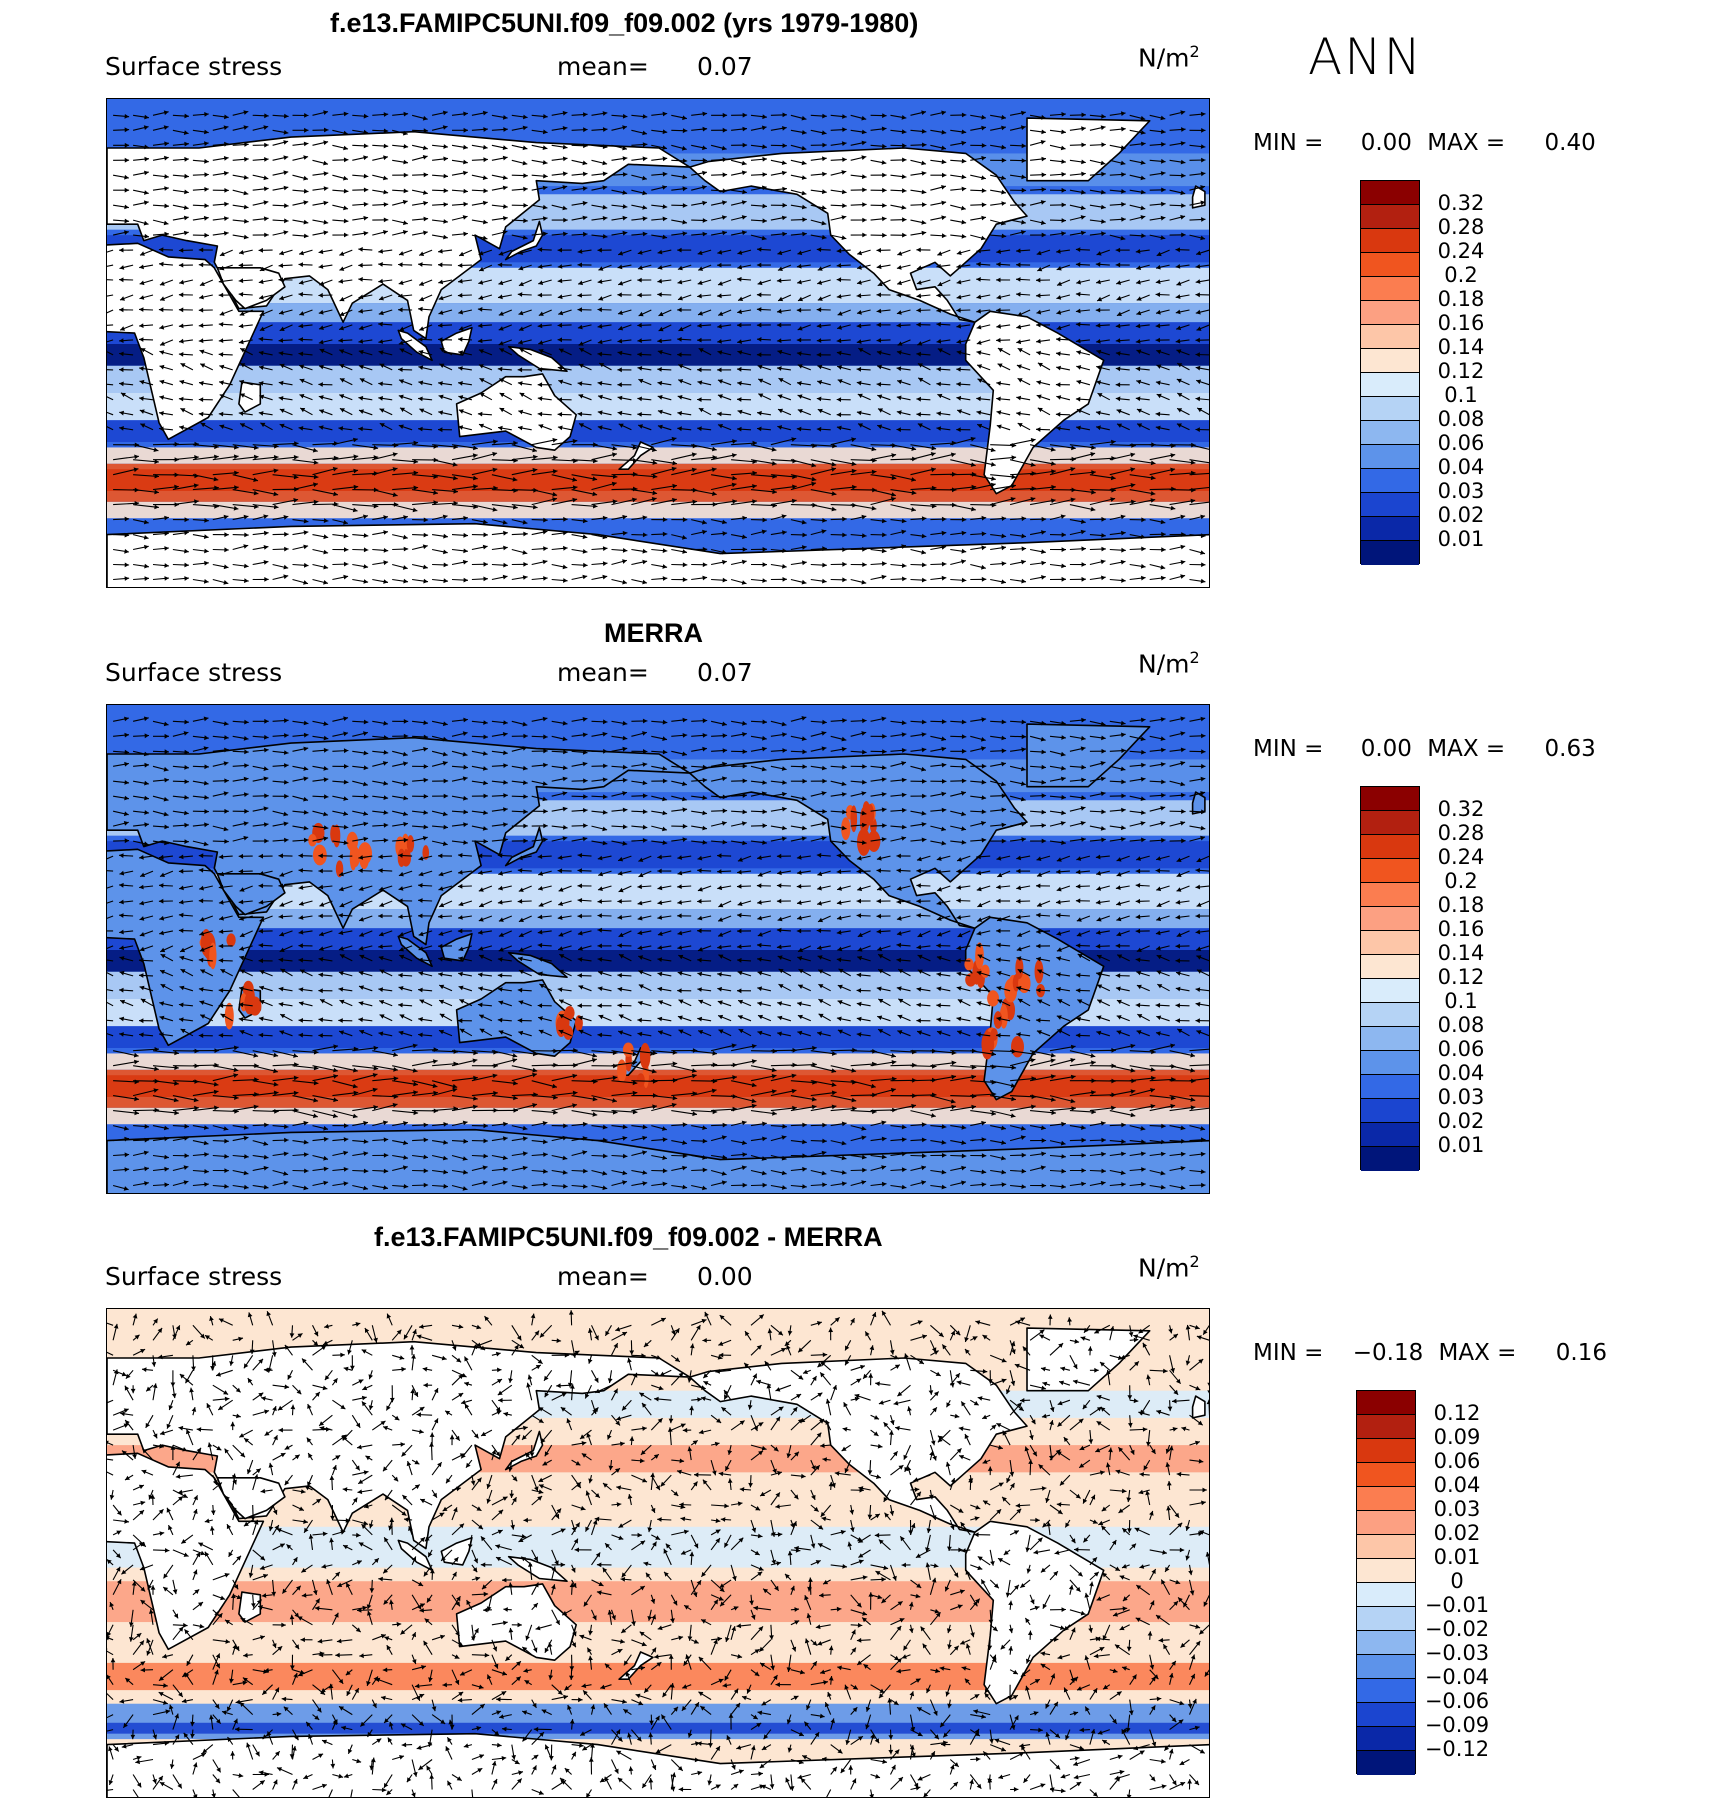 This screenshot has width=1710, height=1815. What do you see at coordinates (194, 66) in the screenshot?
I see `variable-name: Surface stress` at bounding box center [194, 66].